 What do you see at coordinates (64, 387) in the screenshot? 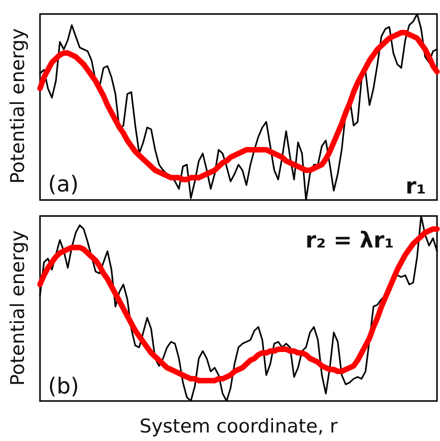
I see `annotation: (b)` at bounding box center [64, 387].